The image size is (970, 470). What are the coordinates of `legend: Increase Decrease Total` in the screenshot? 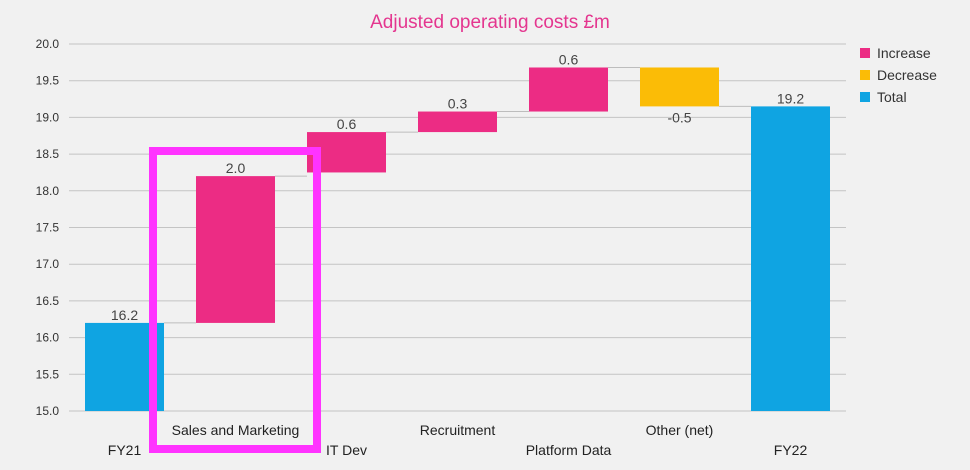 It's located at (898, 75).